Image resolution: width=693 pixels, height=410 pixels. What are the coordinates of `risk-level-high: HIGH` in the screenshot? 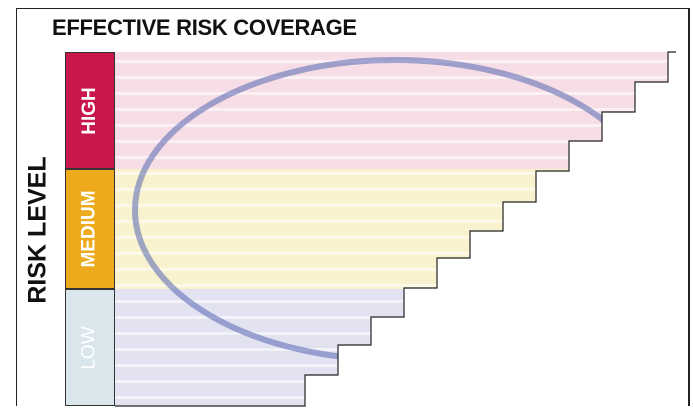 It's located at (90, 110).